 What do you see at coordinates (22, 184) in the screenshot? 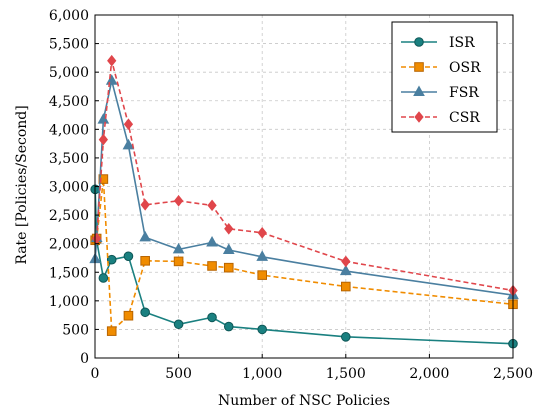
I see `y-axis-label: Rate [Policies/Second]` at bounding box center [22, 184].